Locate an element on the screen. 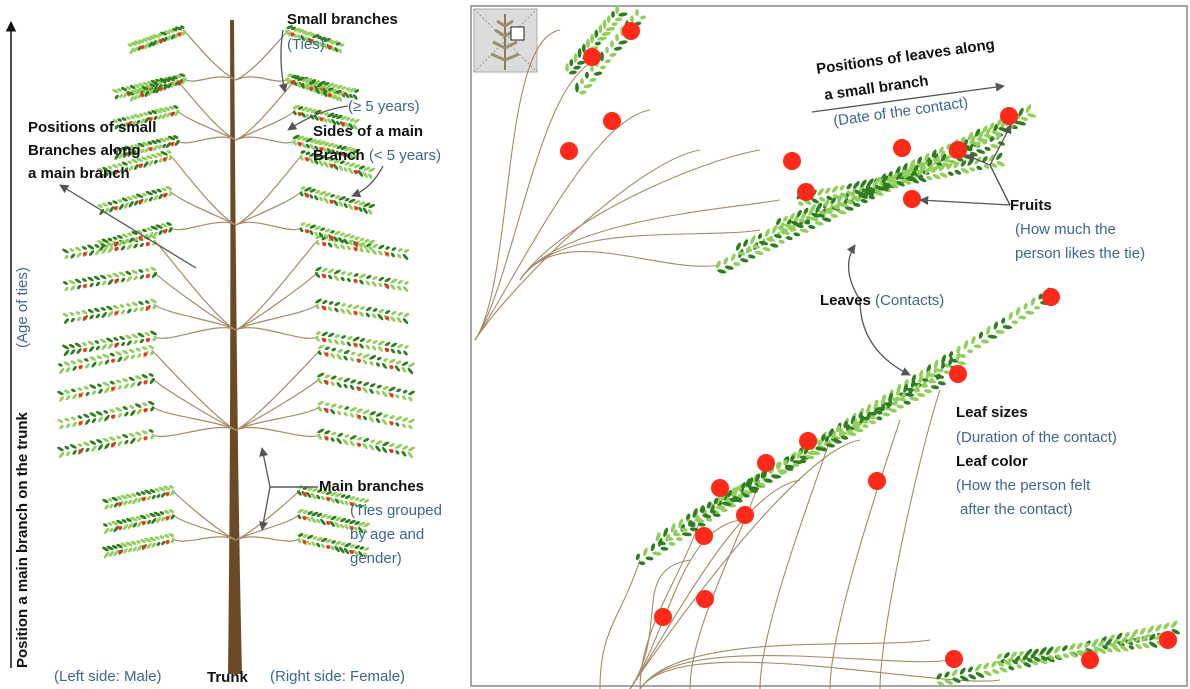 The height and width of the screenshot is (689, 1190). fruits-sub2: person likes the tie) is located at coordinates (1080, 253).